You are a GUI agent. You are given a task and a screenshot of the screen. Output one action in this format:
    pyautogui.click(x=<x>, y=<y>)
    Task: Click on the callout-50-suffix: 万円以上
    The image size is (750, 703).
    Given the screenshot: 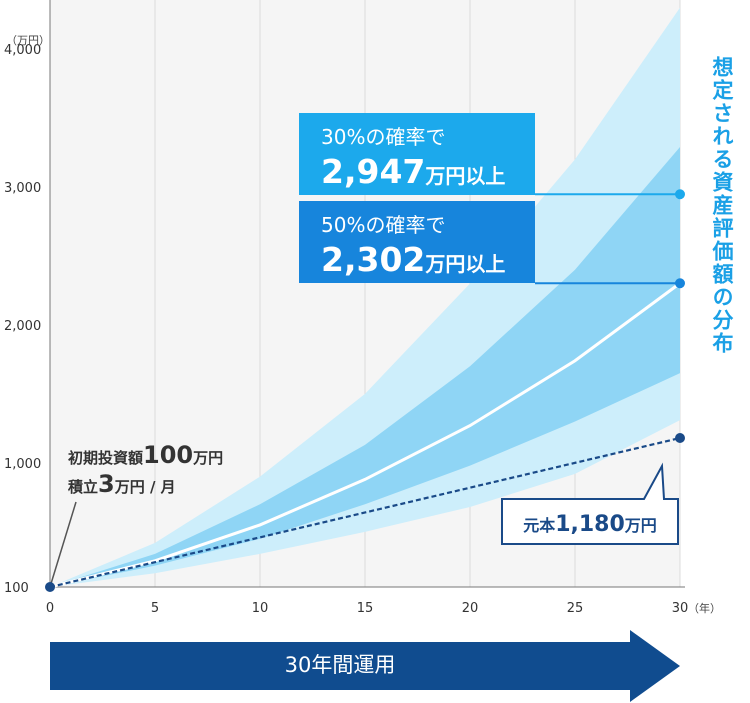 What is the action you would take?
    pyautogui.click(x=465, y=264)
    